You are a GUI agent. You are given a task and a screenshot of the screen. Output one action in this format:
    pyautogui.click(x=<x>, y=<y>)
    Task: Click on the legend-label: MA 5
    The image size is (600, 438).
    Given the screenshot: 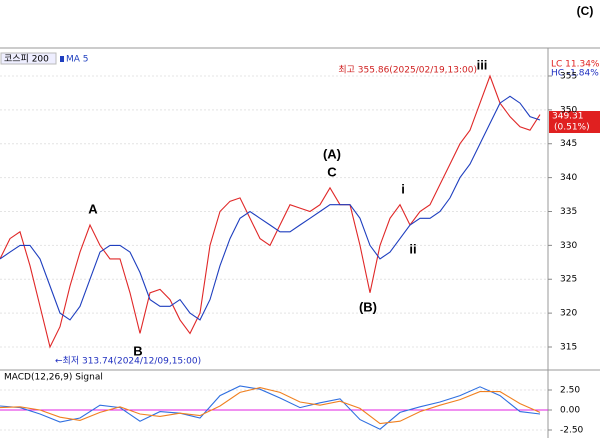 What is the action you would take?
    pyautogui.click(x=77, y=60)
    